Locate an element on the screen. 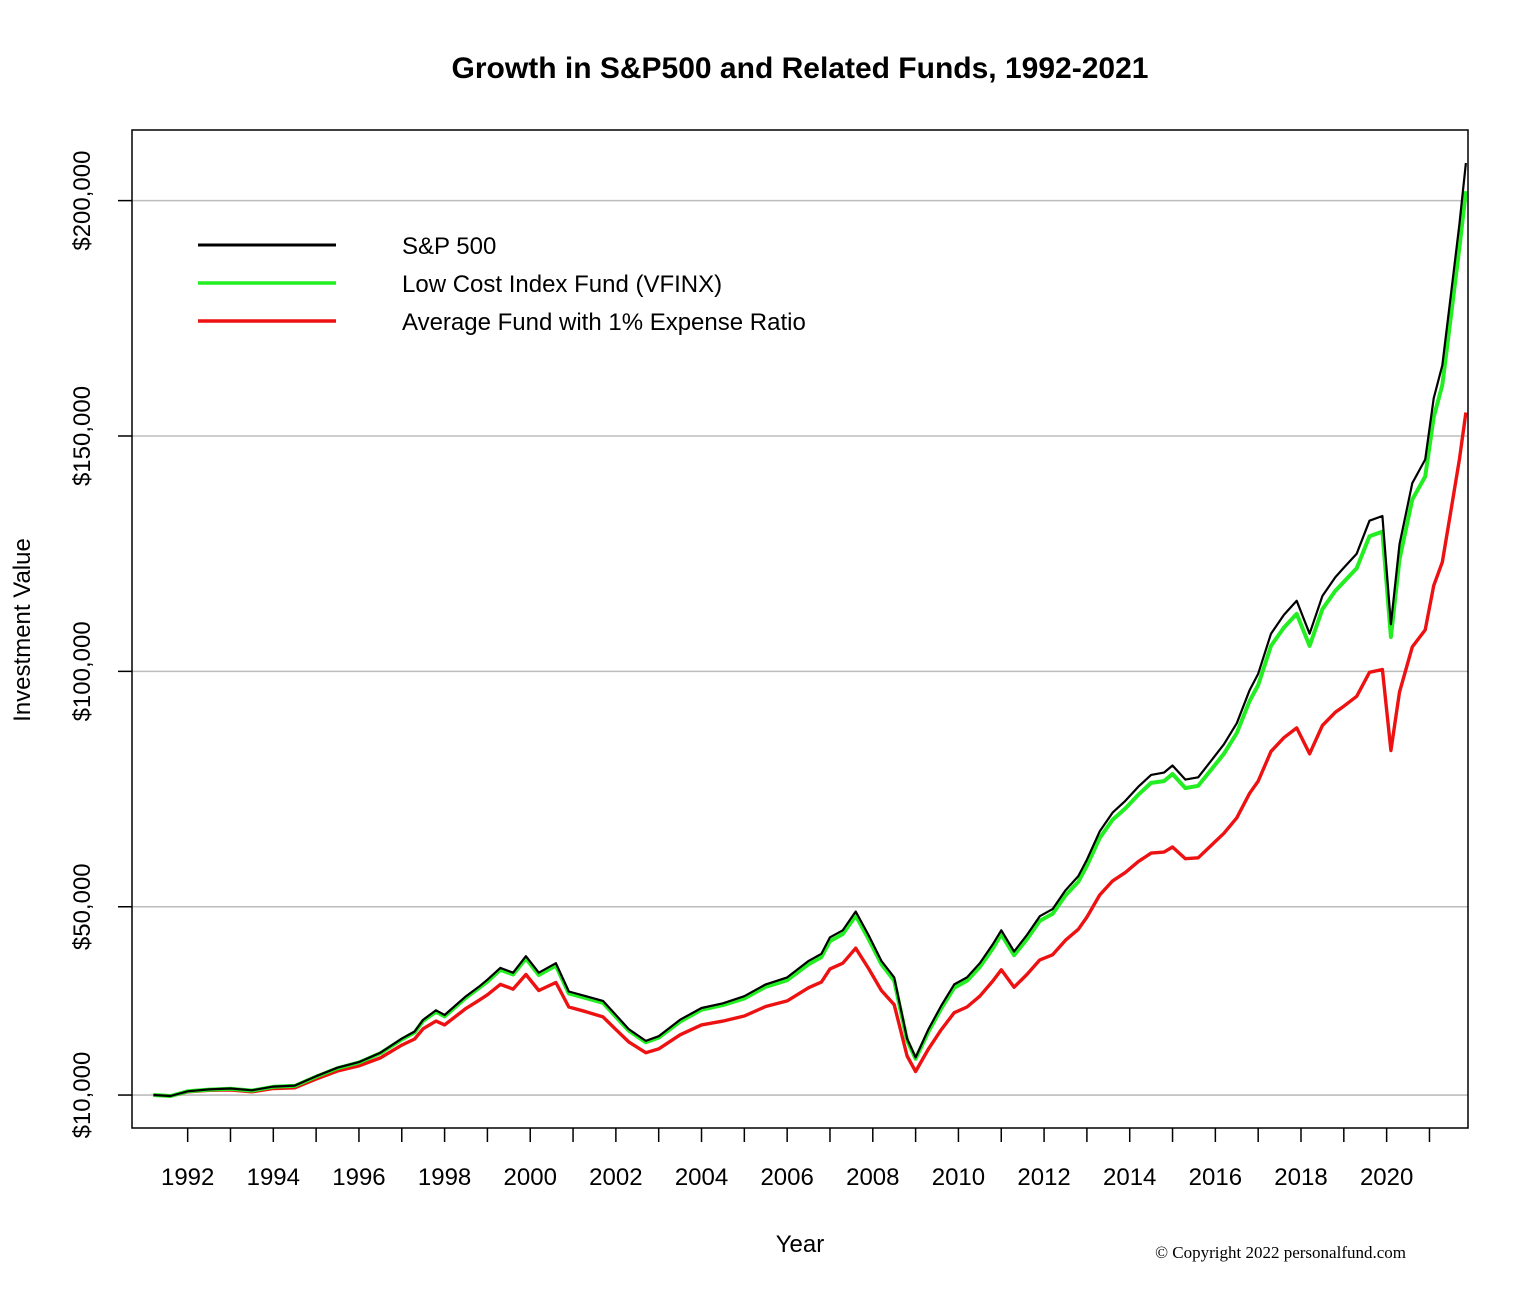 Image resolution: width=1536 pixels, height=1293 pixels. x-axis-label: Year is located at coordinates (800, 1244).